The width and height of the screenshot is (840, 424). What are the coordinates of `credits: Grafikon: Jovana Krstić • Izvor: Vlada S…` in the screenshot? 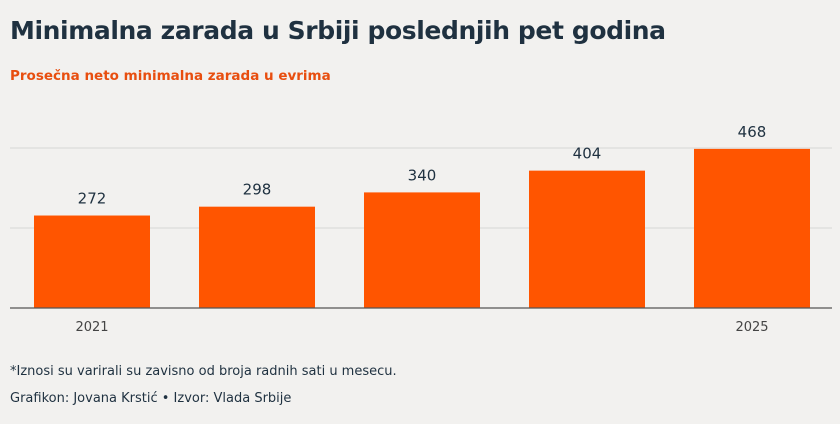 It's located at (151, 398).